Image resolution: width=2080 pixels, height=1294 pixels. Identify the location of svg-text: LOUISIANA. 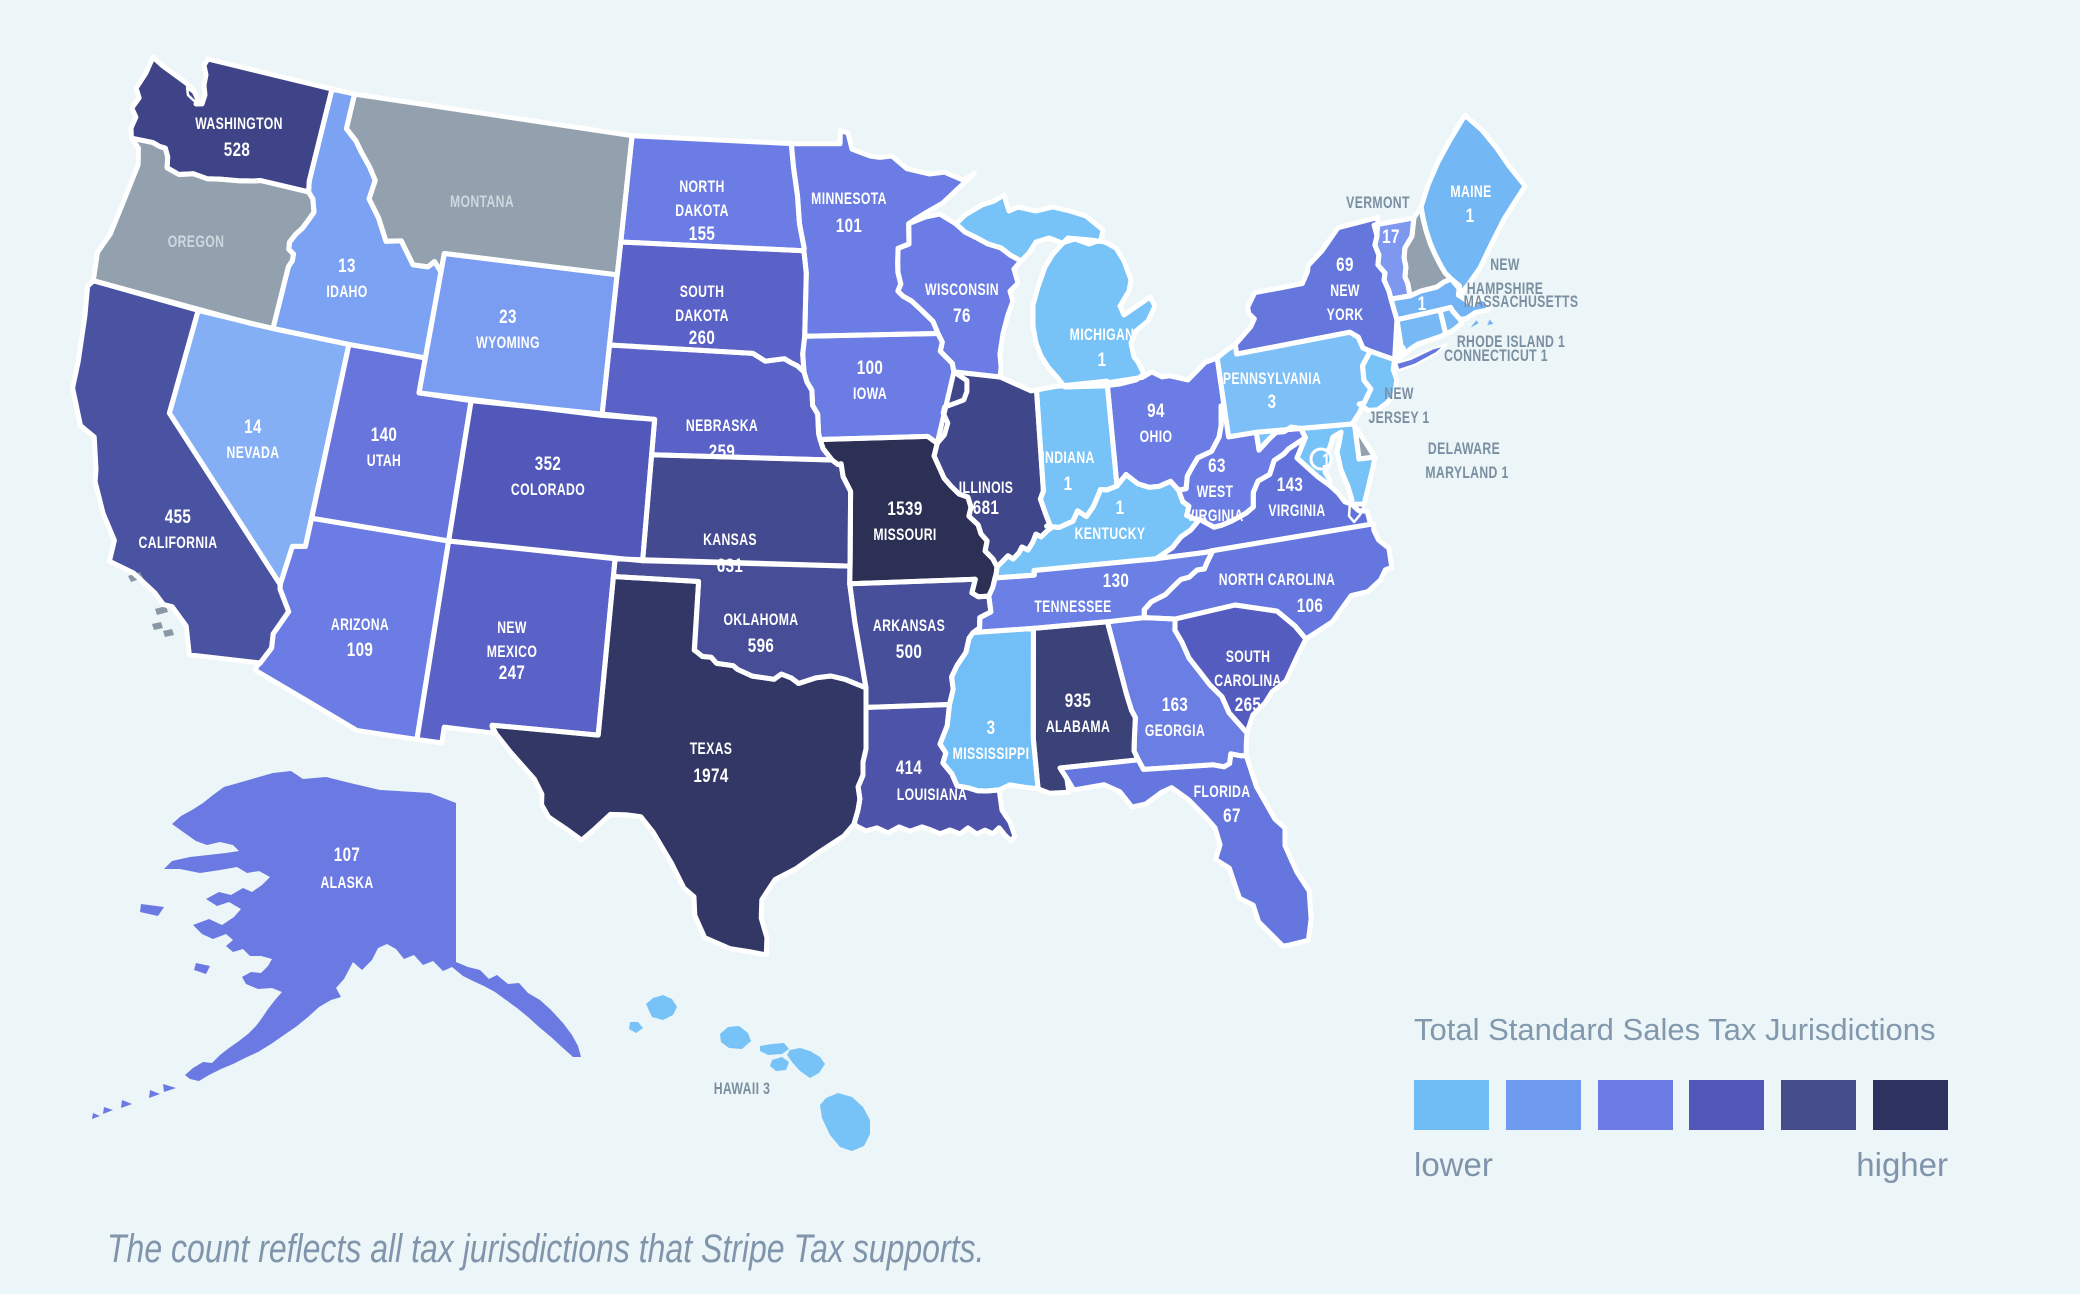
(932, 795).